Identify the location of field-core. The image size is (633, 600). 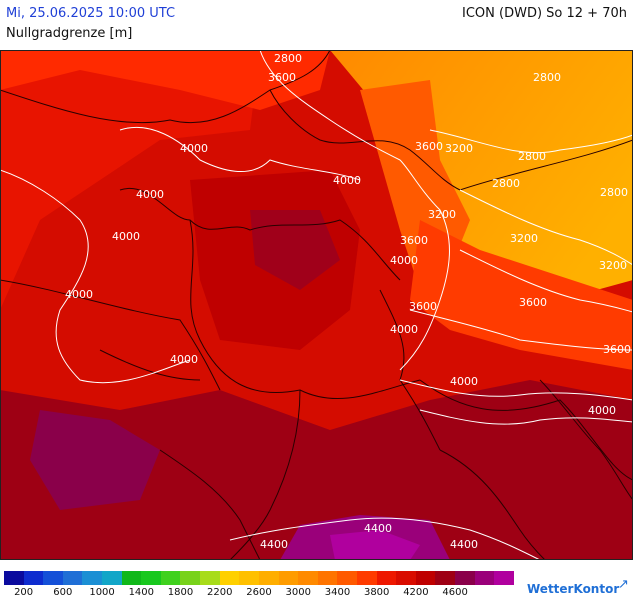
(295, 250).